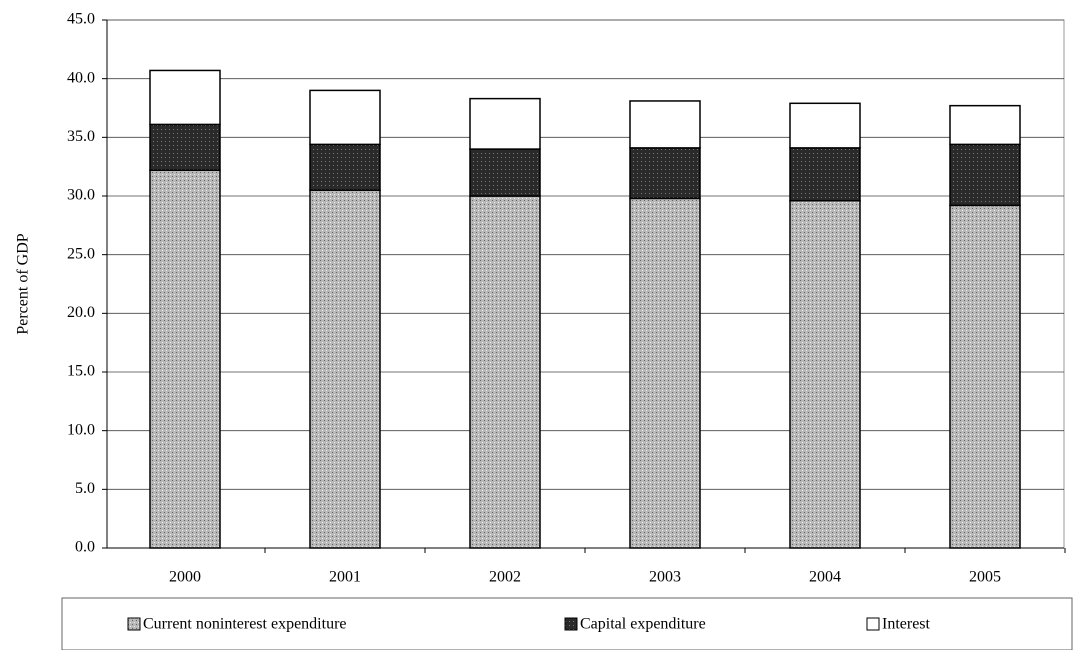  I want to click on y-tick-label: 0.0, so click(85, 547).